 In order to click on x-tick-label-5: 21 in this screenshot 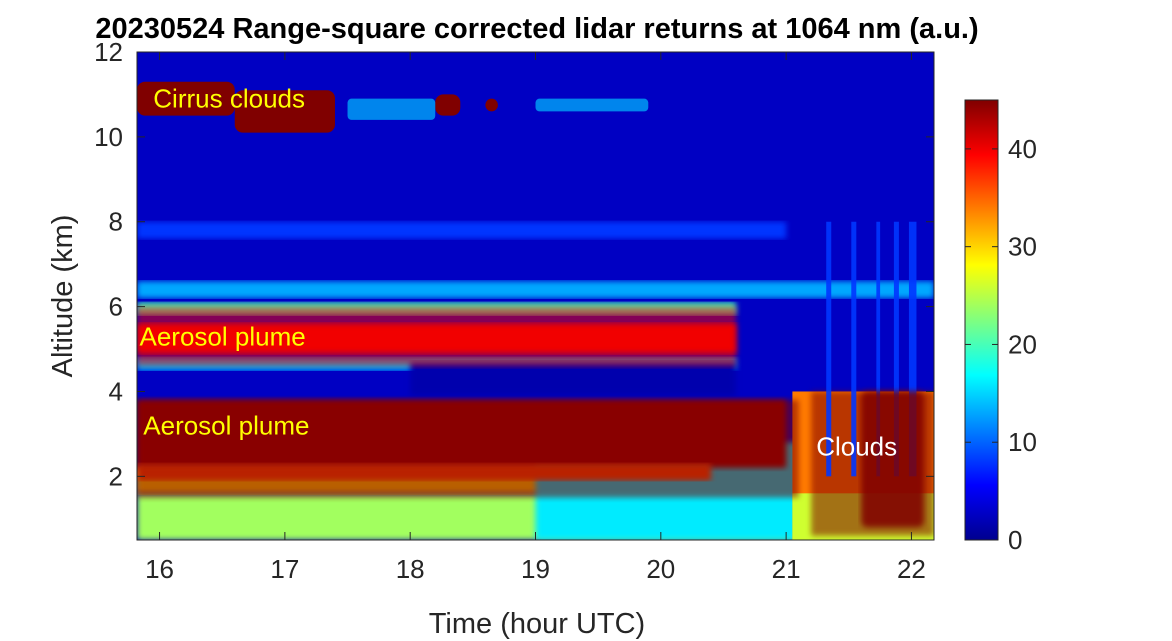, I will do `click(786, 569)`.